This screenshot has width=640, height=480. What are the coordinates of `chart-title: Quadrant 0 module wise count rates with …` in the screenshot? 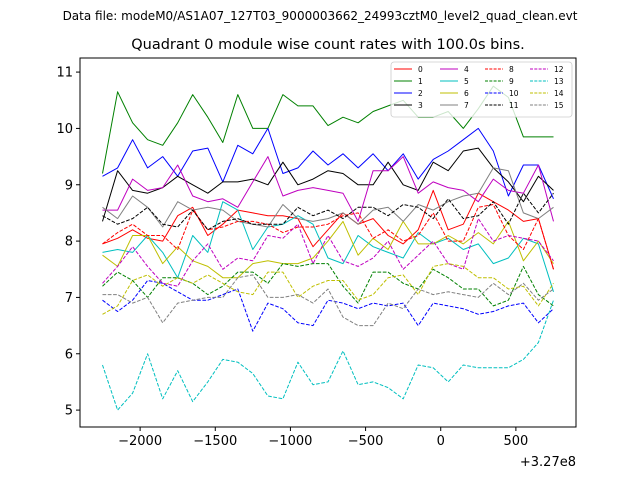 It's located at (328, 45).